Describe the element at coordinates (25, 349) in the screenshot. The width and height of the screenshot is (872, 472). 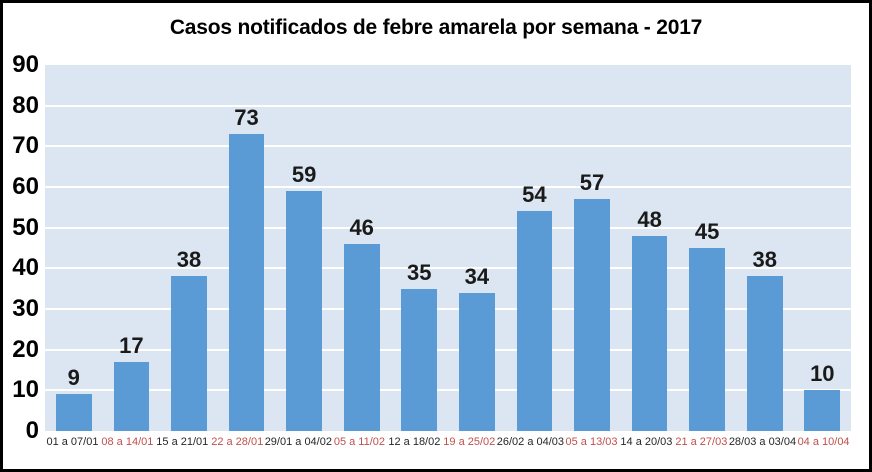
I see `y-tick-label: 20` at that location.